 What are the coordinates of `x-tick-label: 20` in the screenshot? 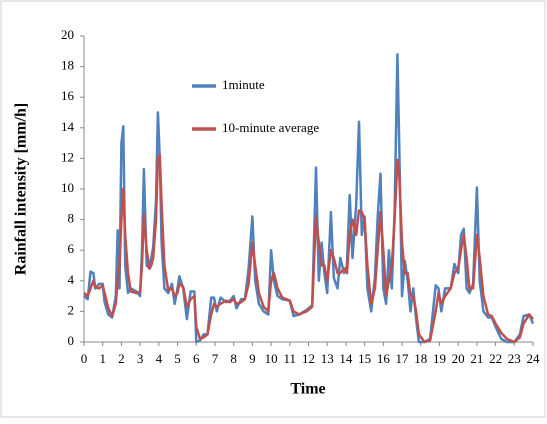 It's located at (458, 358).